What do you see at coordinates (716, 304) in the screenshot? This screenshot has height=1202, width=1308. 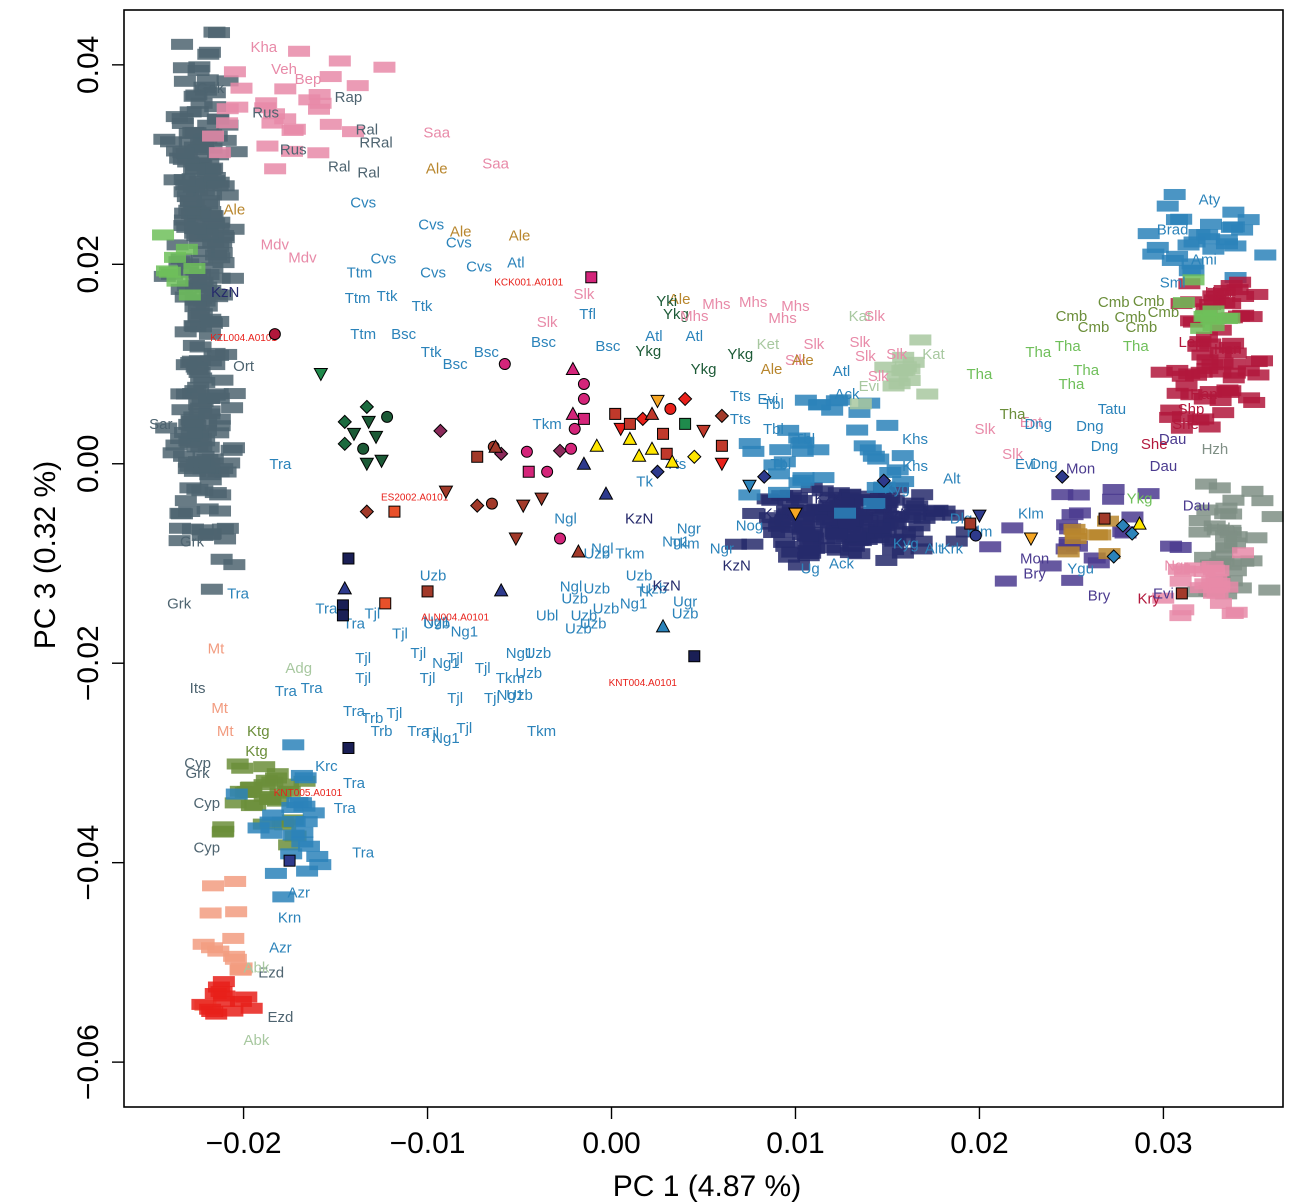 I see `population-label: Mhs` at bounding box center [716, 304].